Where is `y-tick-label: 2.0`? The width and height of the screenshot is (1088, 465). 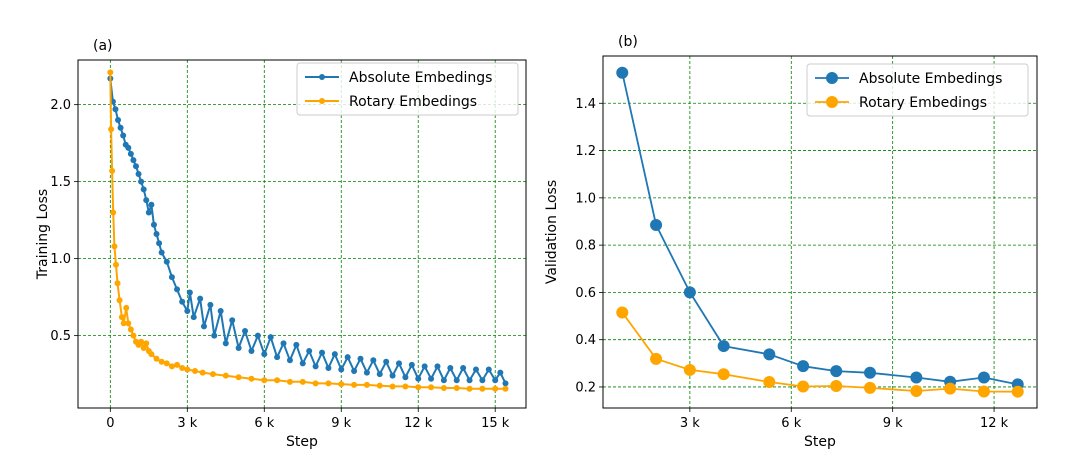 y-tick-label: 2.0 is located at coordinates (60, 105).